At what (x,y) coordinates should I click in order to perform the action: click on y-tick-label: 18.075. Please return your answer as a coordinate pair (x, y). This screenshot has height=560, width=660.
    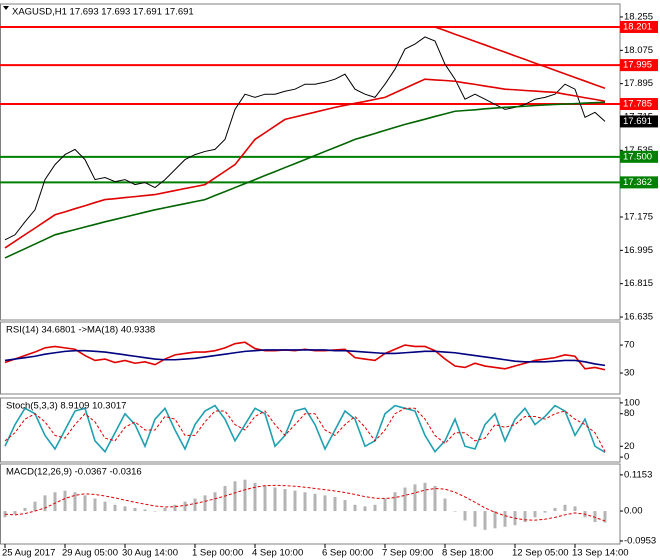
    Looking at the image, I should click on (638, 50).